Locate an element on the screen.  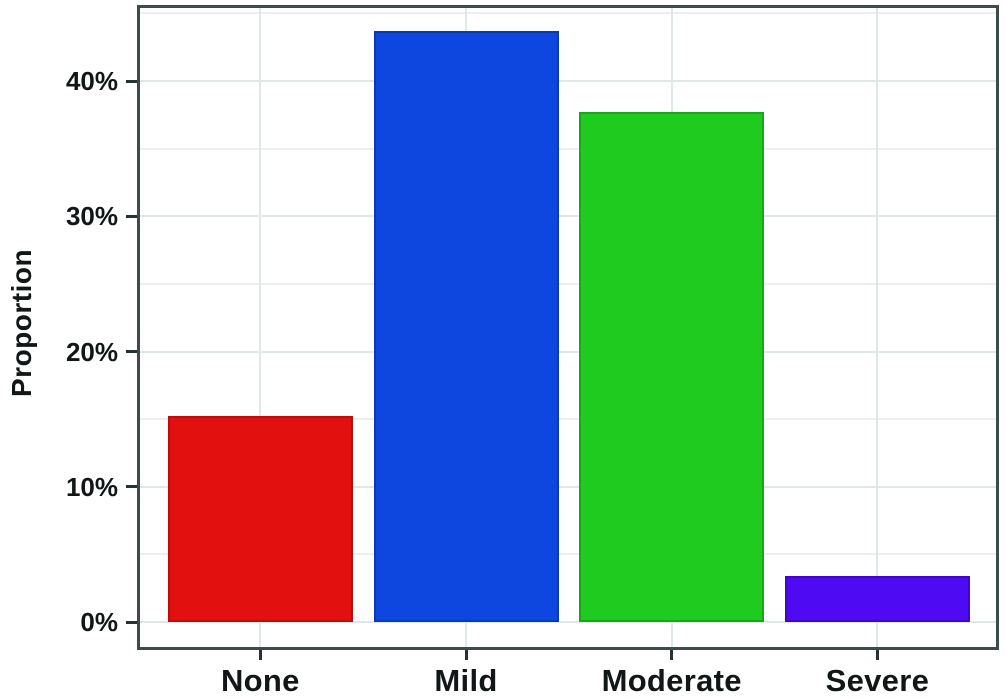
y-tick-label: 40% is located at coordinates (91, 81).